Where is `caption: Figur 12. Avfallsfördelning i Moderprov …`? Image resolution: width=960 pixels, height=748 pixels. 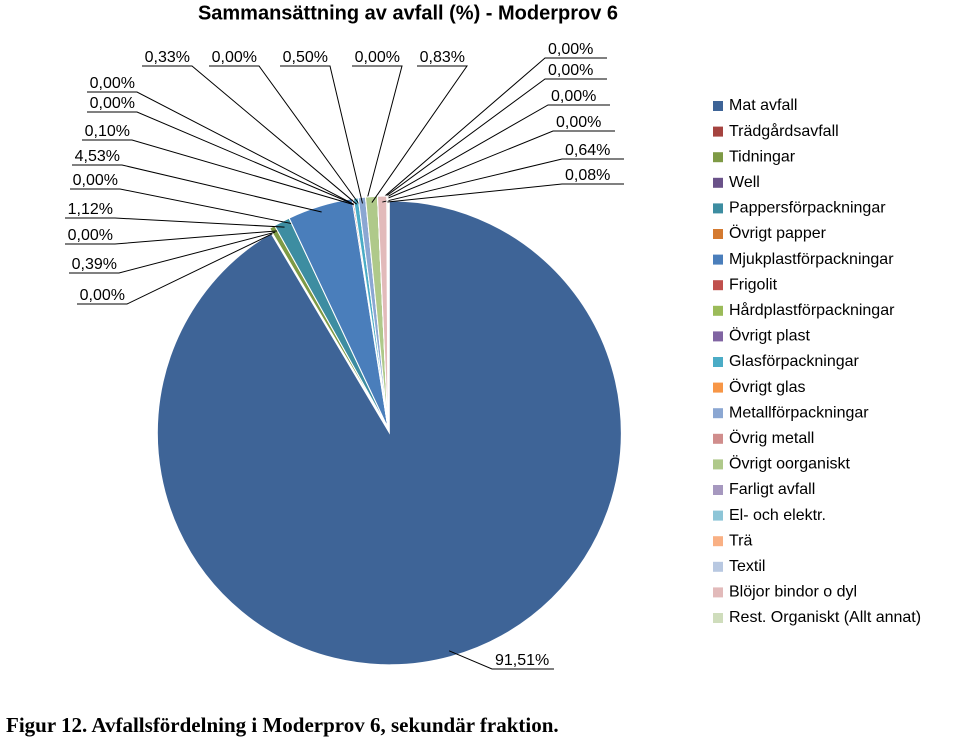
caption: Figur 12. Avfallsfördelning i Moderprov … is located at coordinates (282, 725).